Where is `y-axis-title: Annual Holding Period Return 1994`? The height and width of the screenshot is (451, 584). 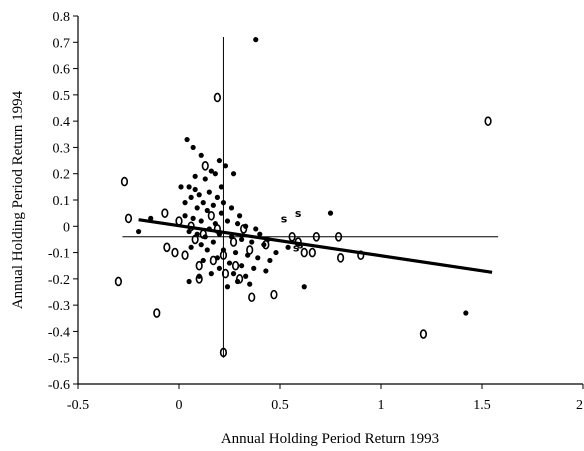 y-axis-title: Annual Holding Period Return 1994 is located at coordinates (18, 199).